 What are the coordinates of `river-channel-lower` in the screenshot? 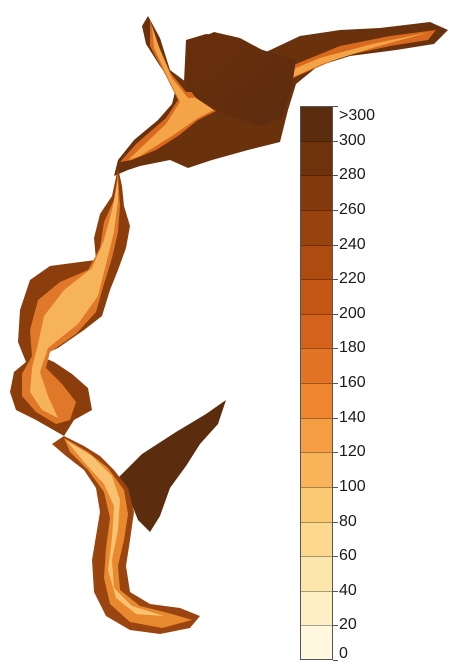 It's located at (128, 533).